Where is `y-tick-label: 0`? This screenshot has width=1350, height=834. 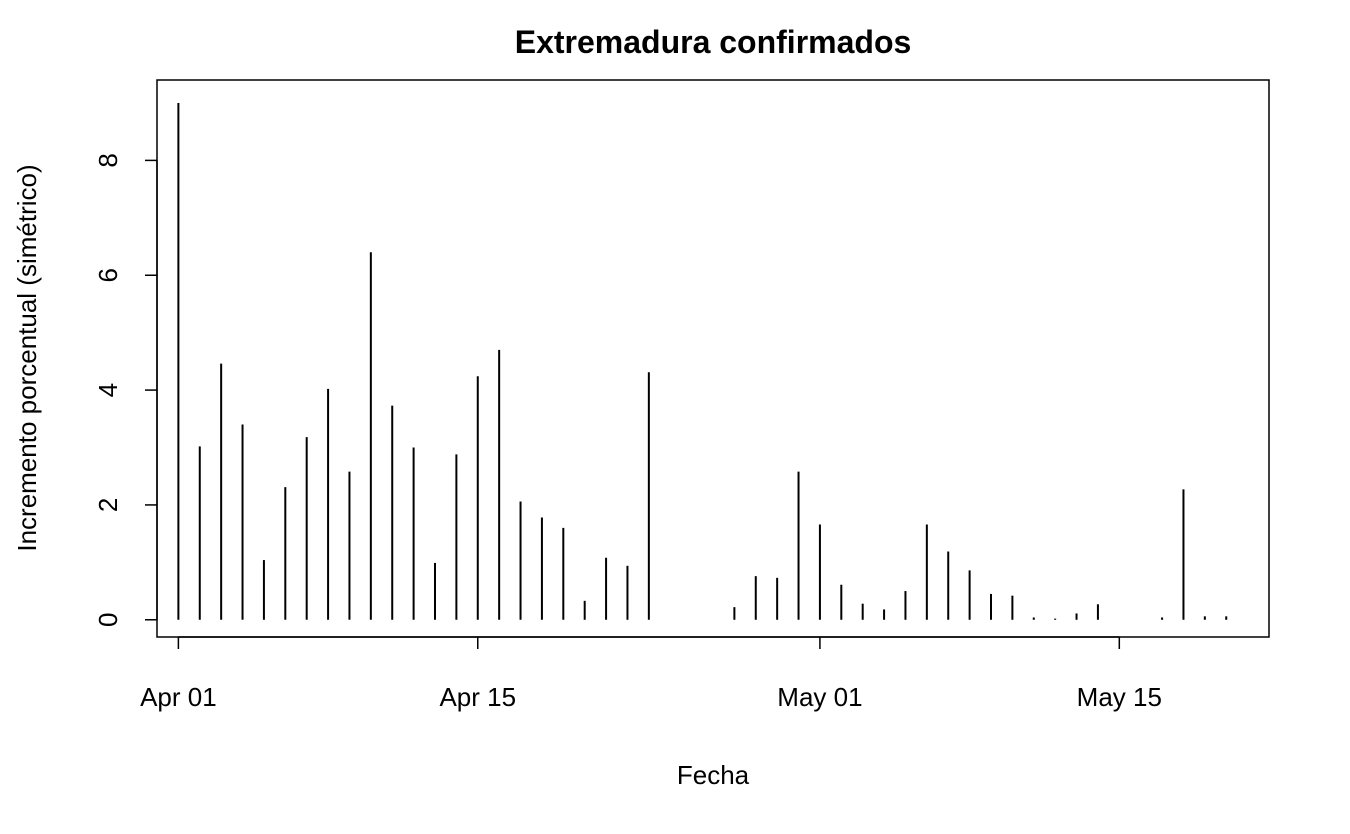 y-tick-label: 0 is located at coordinates (108, 620).